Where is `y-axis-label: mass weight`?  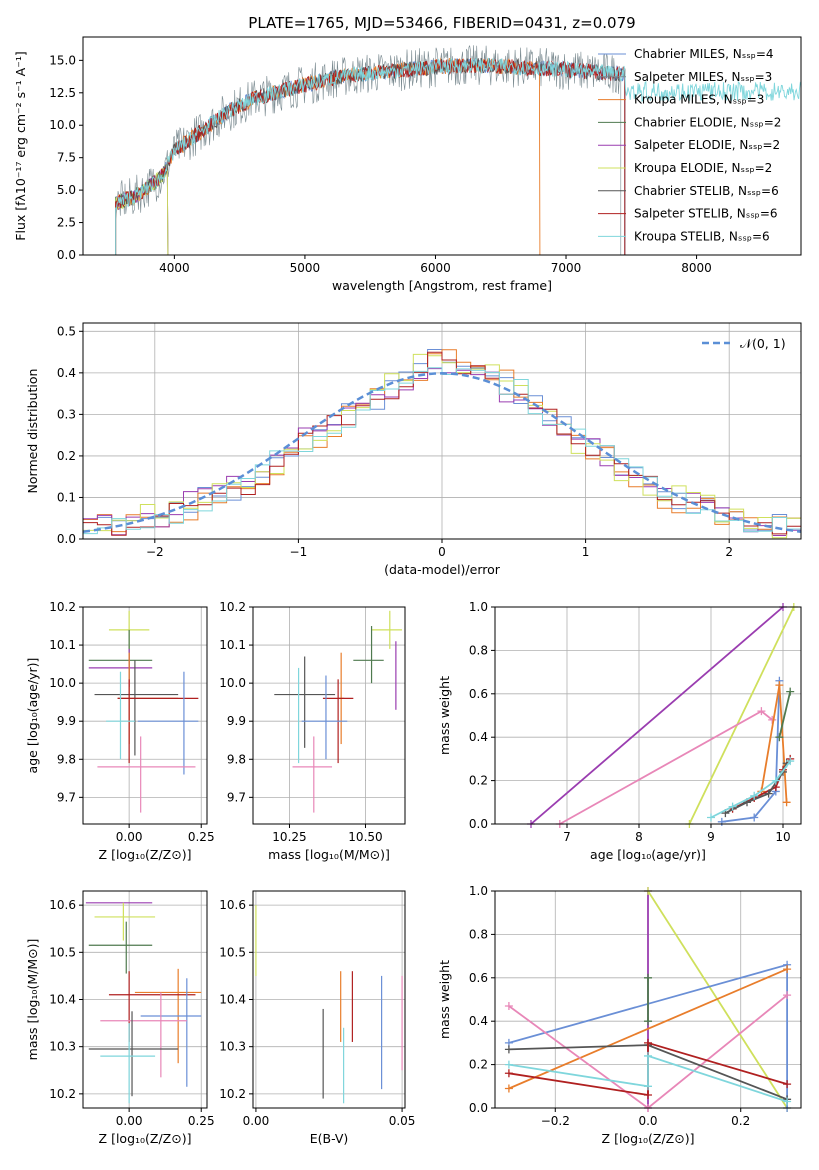
y-axis-label: mass weight is located at coordinates (444, 715).